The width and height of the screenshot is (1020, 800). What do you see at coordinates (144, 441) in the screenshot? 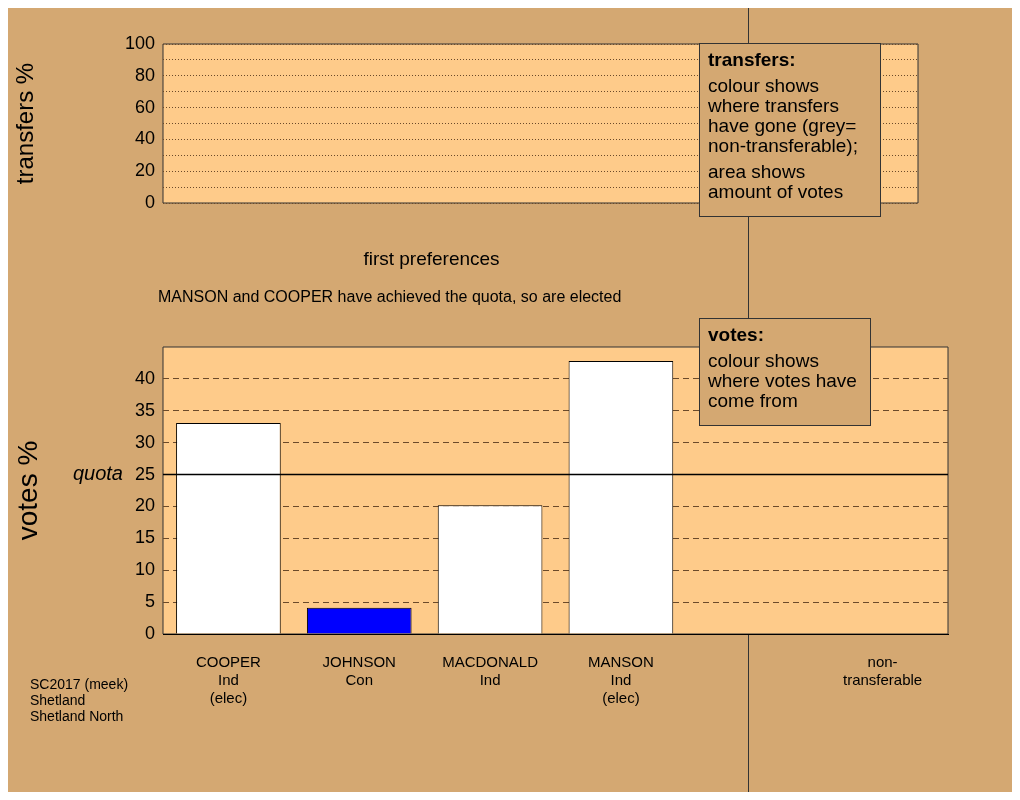
I see `y-tick-label: 30` at bounding box center [144, 441].